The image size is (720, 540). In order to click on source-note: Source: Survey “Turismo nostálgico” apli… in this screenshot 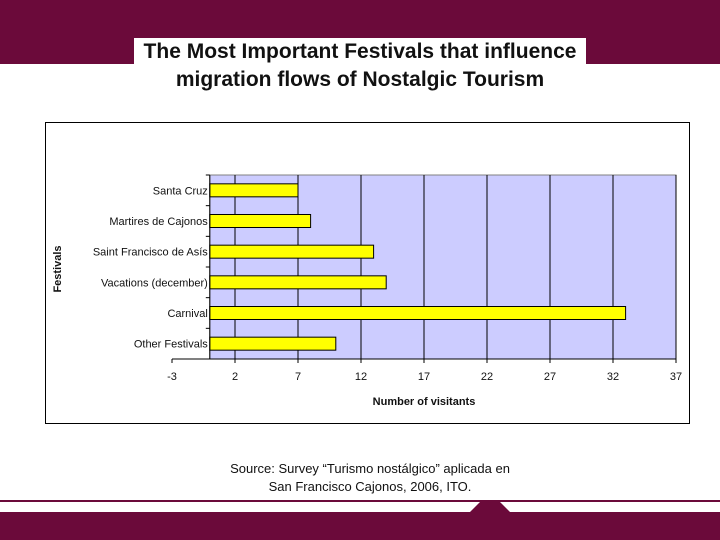, I will do `click(370, 478)`.